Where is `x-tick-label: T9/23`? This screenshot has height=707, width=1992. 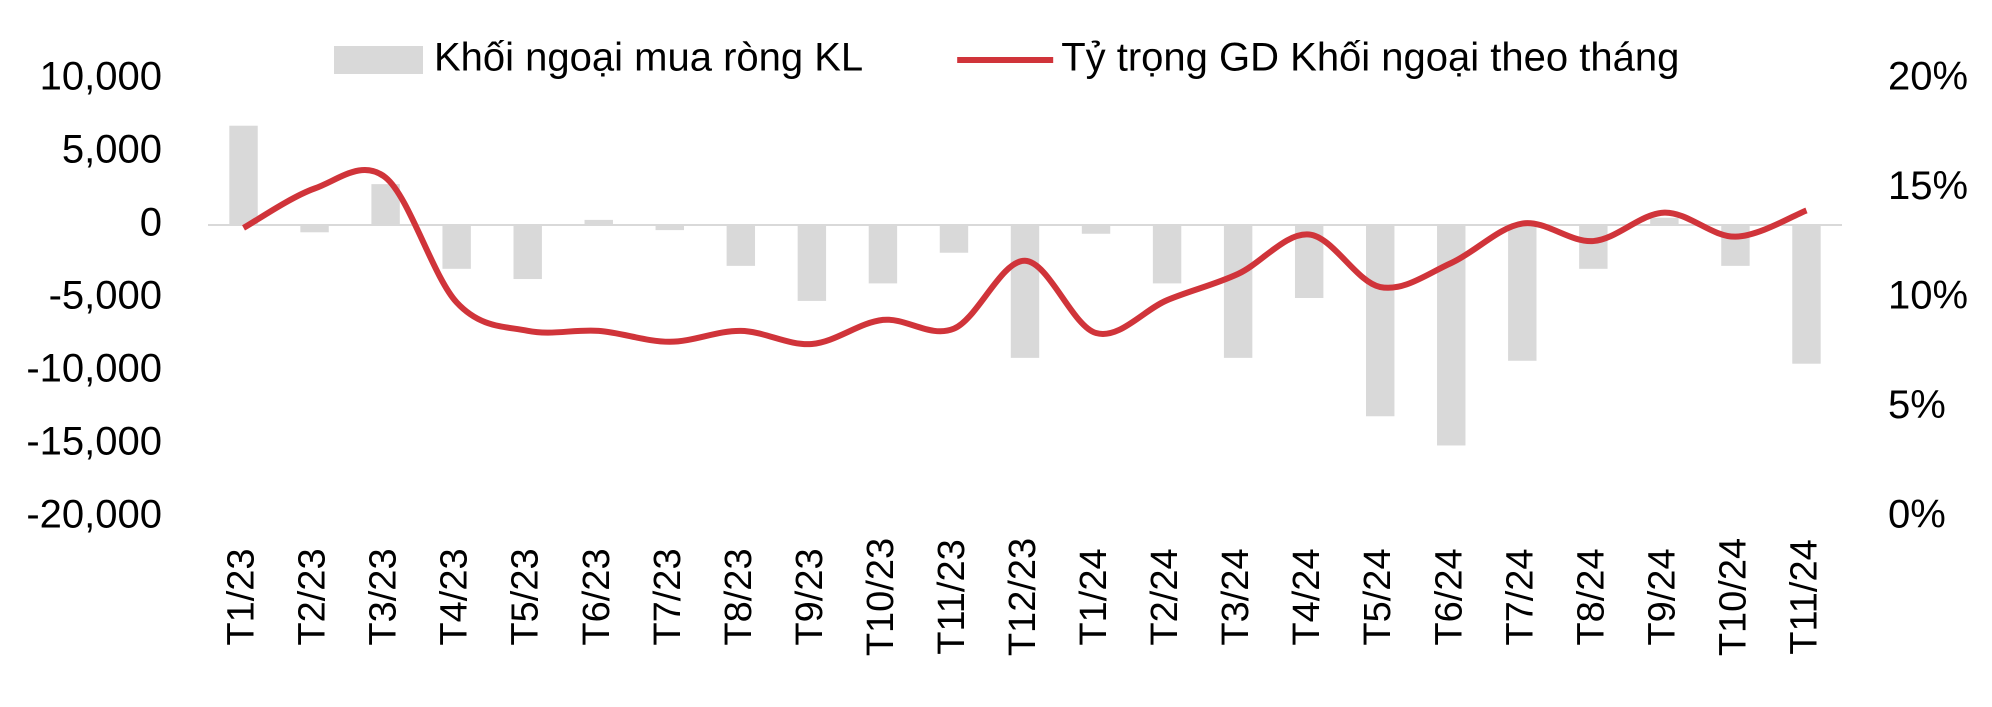
x-tick-label: T9/23 is located at coordinates (810, 596).